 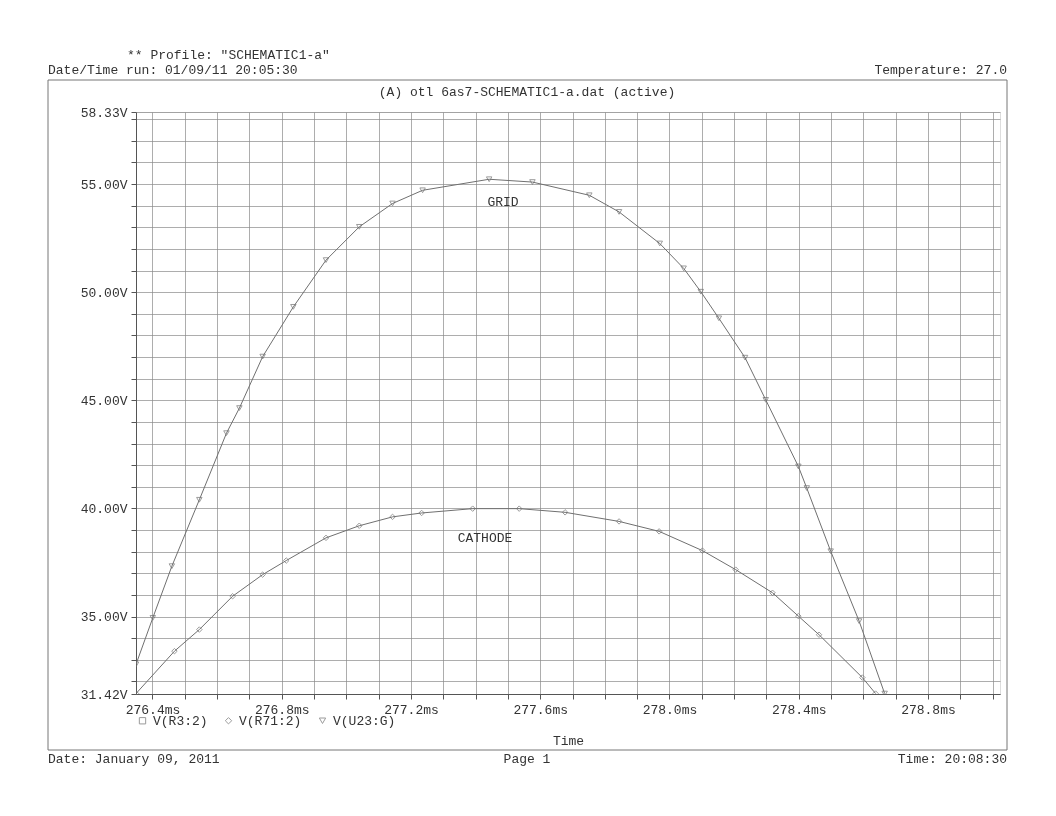 I want to click on y-tick-label: 35.00V, so click(x=104, y=618).